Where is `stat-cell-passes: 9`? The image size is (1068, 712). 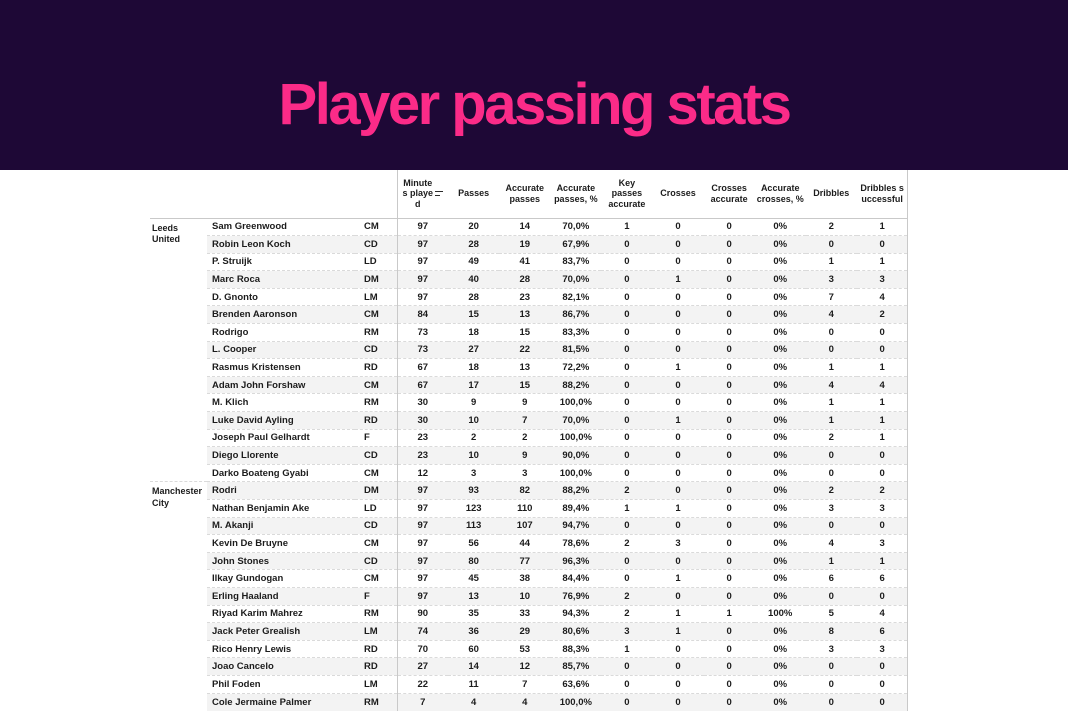
stat-cell-passes: 9 is located at coordinates (474, 402).